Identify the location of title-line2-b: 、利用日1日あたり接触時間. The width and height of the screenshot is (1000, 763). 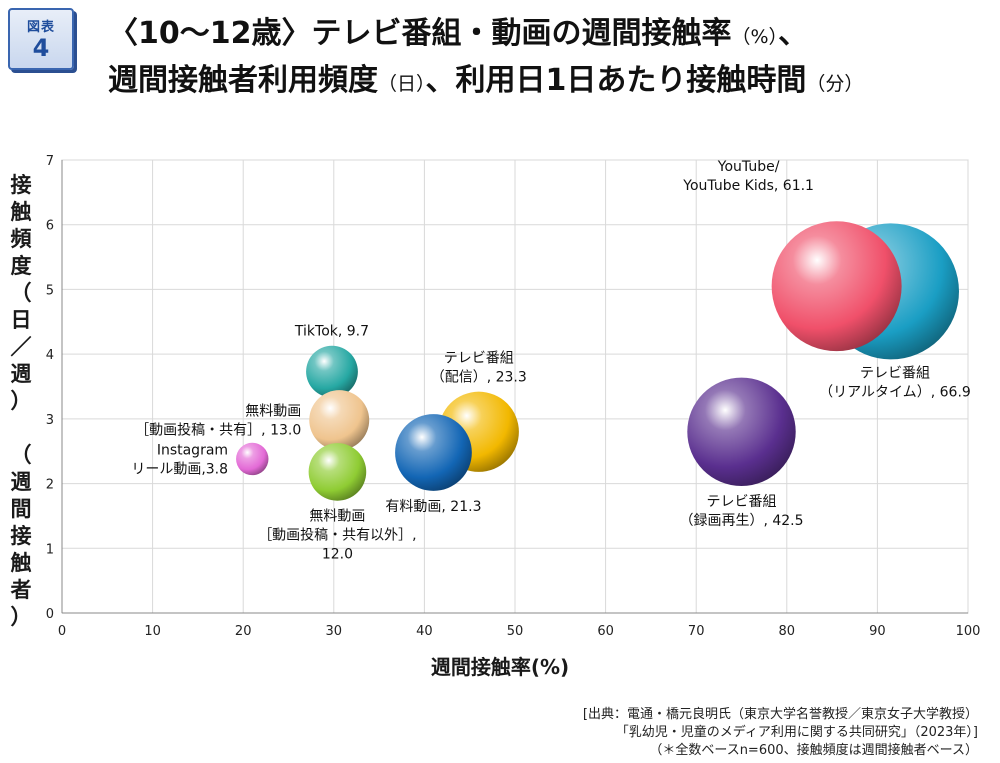
(616, 80).